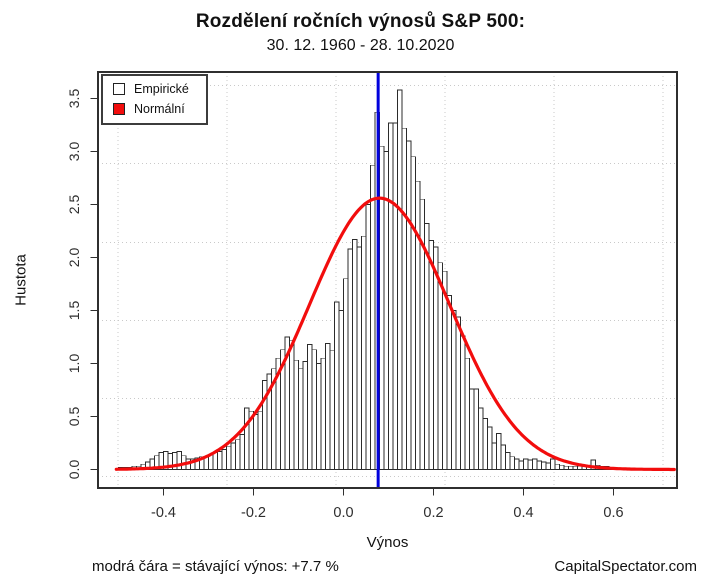 The height and width of the screenshot is (586, 721). Describe the element at coordinates (74, 417) in the screenshot. I see `svg-text: 0.5` at that location.